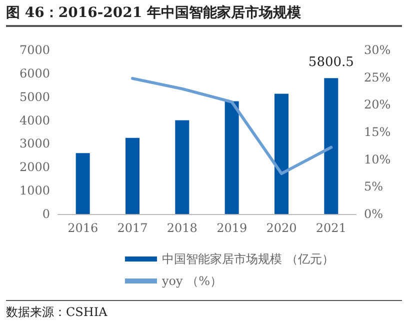 This screenshot has width=408, height=327. I want to click on x-tick-label: 2017, so click(132, 228).